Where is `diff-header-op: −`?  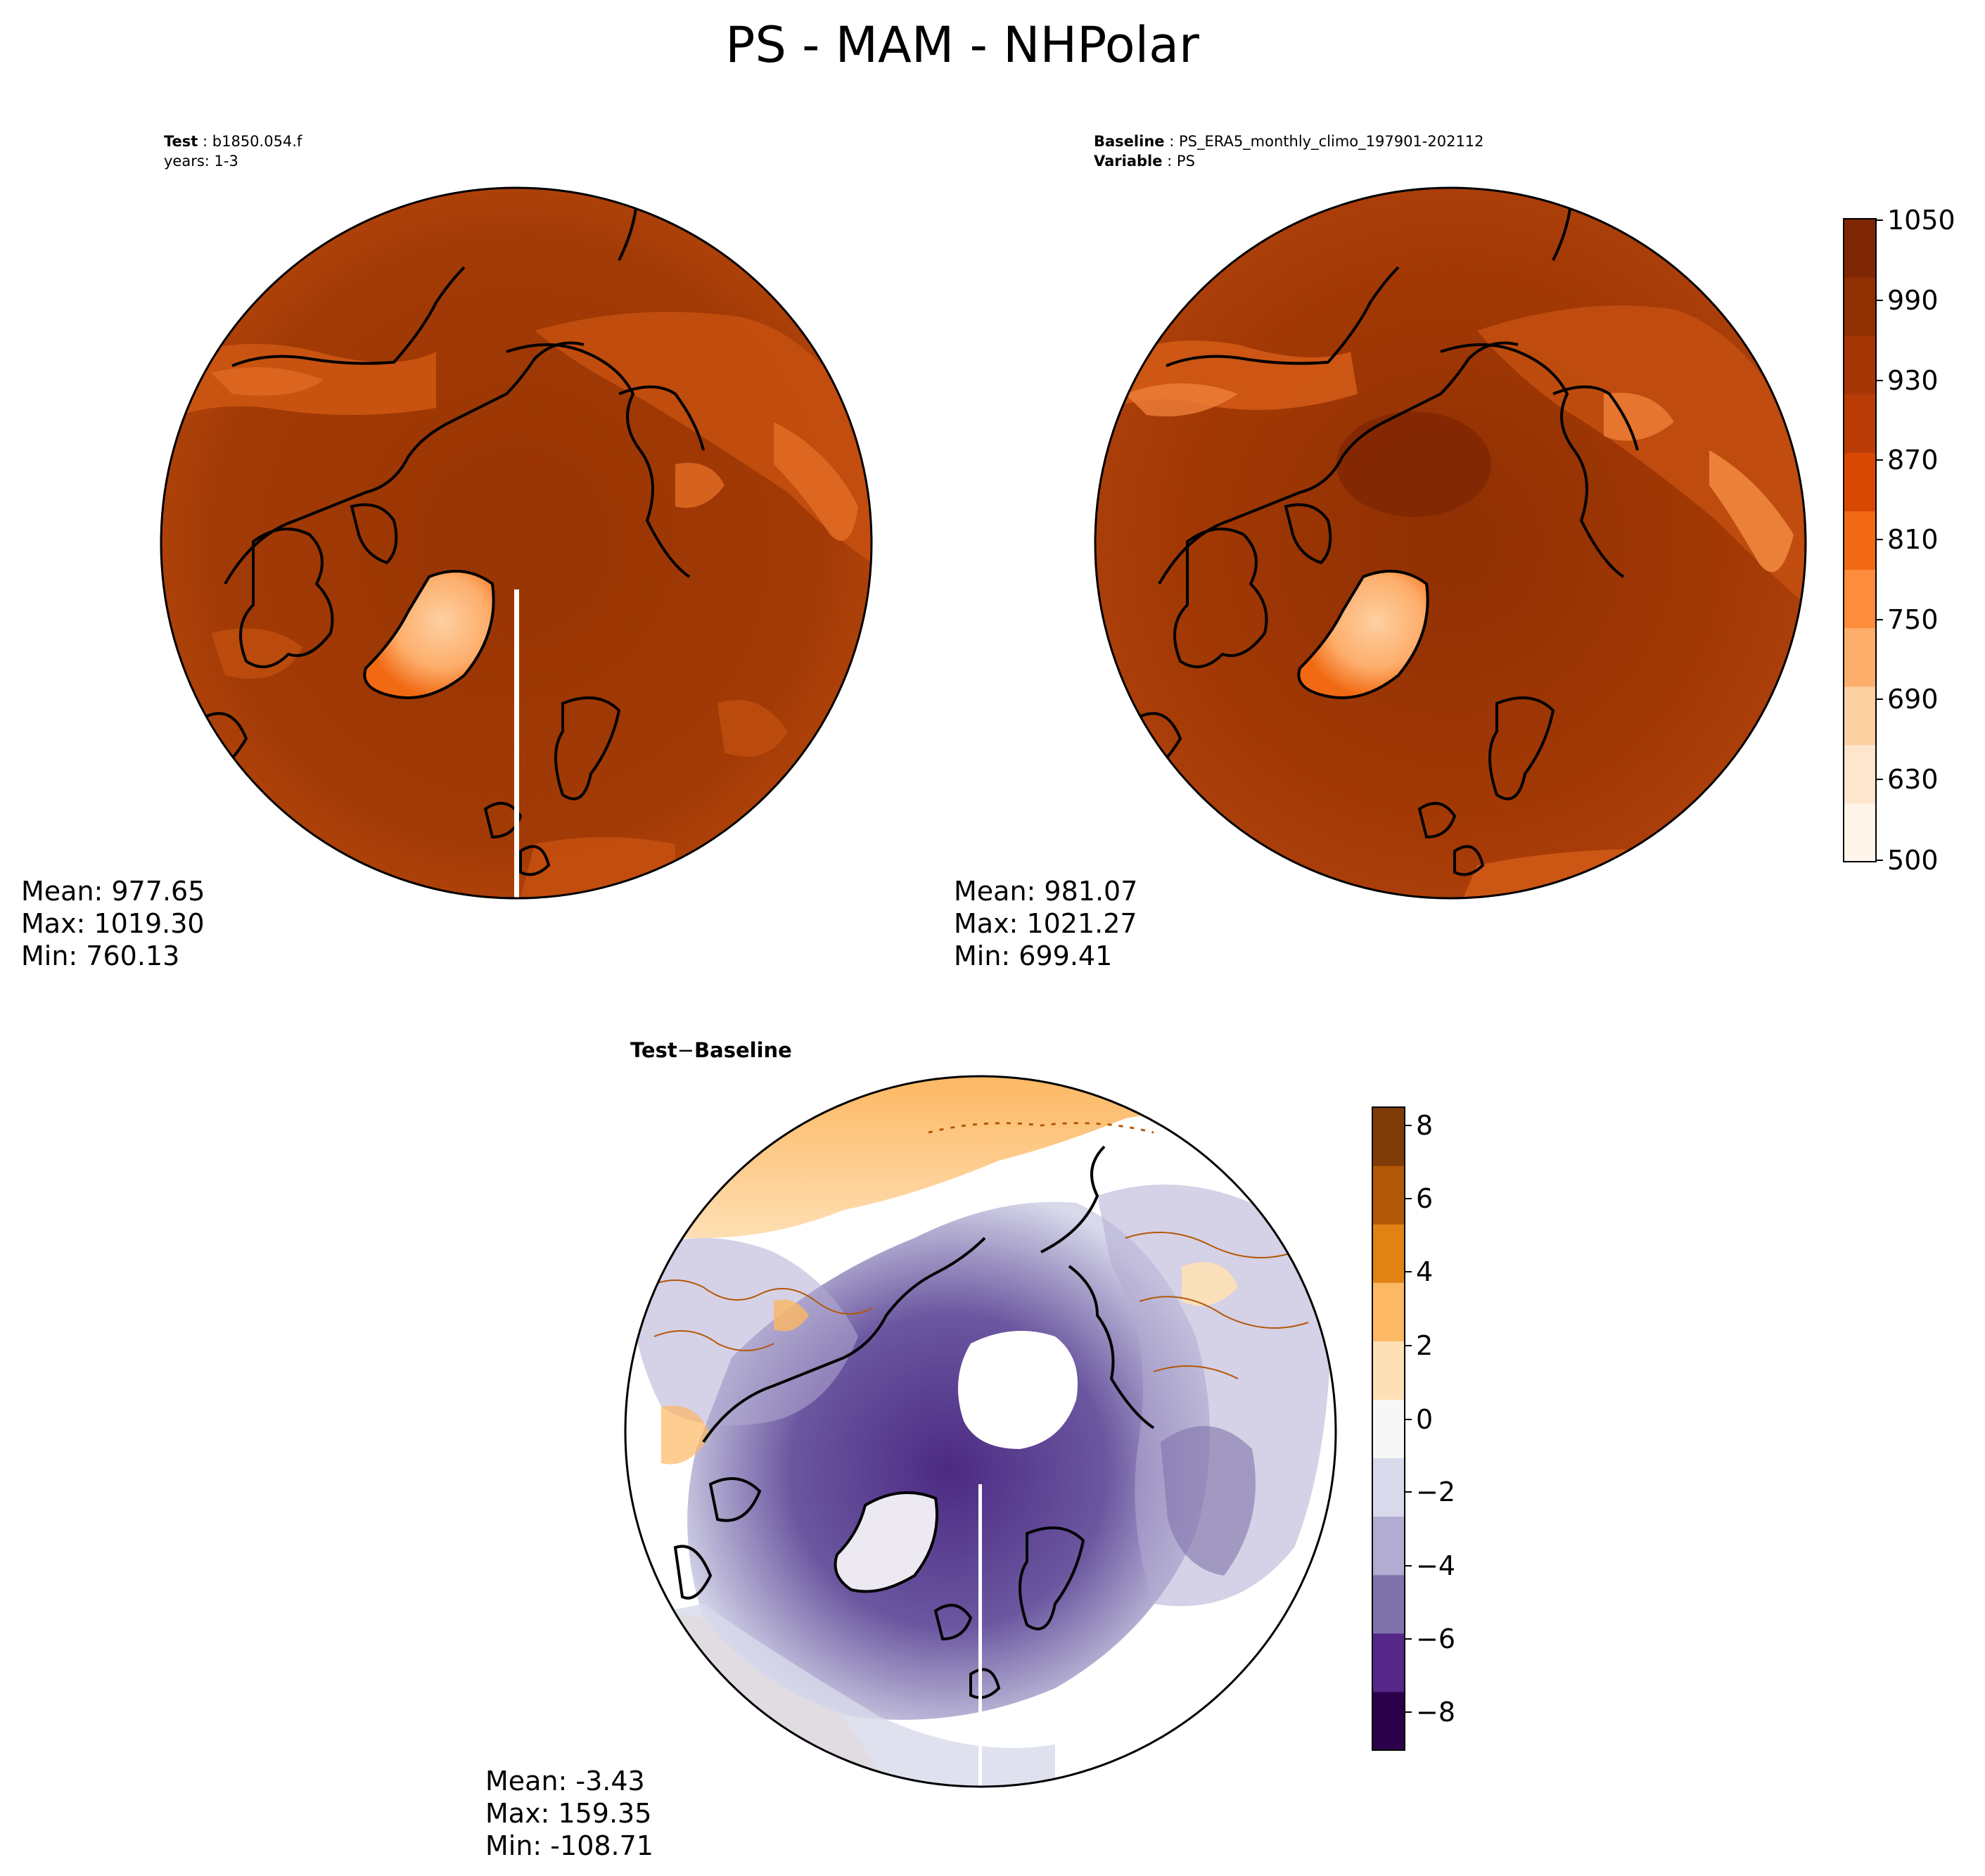
diff-header-op: − is located at coordinates (685, 1050).